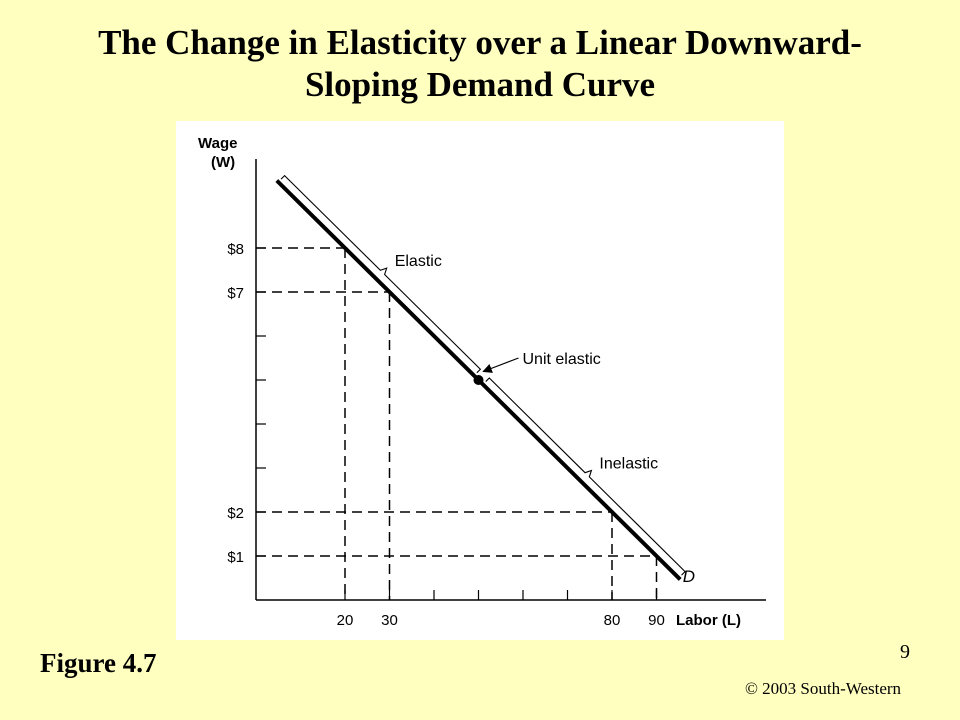 This screenshot has width=960, height=720. Describe the element at coordinates (381, 274) in the screenshot. I see `elastic-brace` at that location.